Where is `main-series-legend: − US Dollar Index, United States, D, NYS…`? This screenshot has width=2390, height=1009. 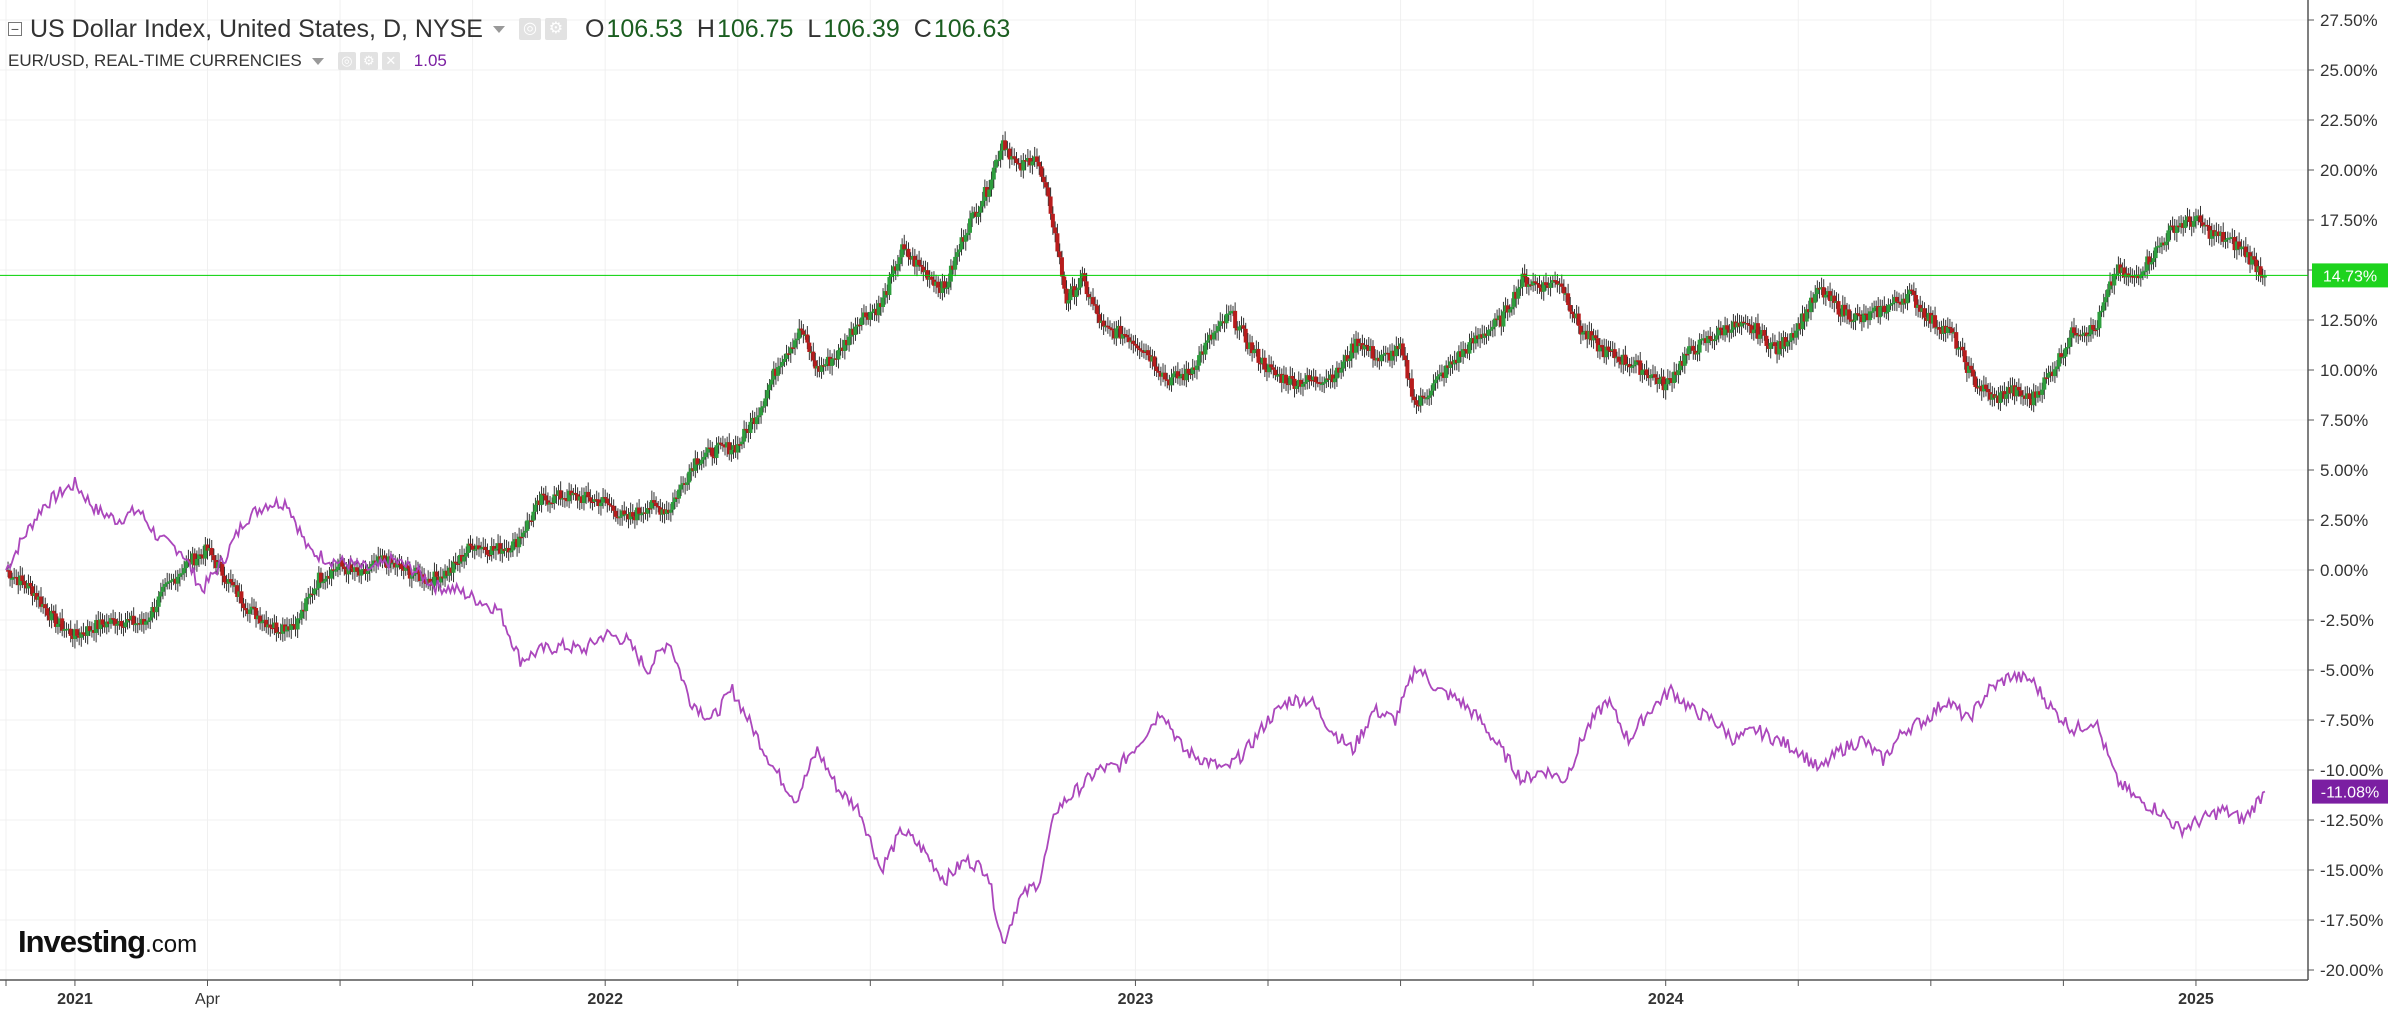 main-series-legend: − US Dollar Index, United States, D, NYS… is located at coordinates (509, 29).